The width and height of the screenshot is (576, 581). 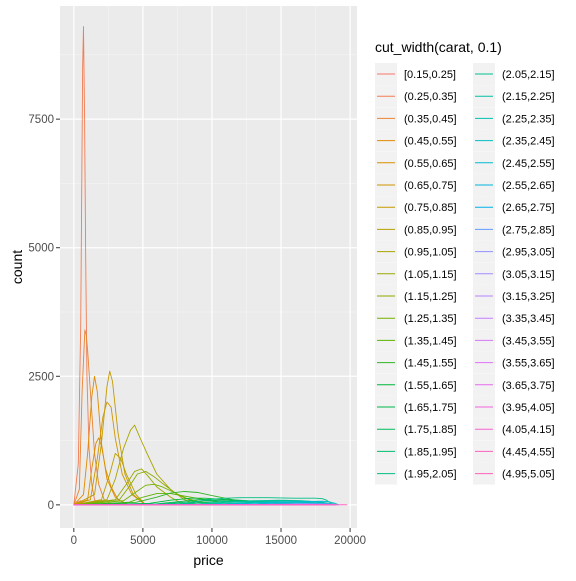 What do you see at coordinates (528, 164) in the screenshot?
I see `legend-label: (2.45,2.55]` at bounding box center [528, 164].